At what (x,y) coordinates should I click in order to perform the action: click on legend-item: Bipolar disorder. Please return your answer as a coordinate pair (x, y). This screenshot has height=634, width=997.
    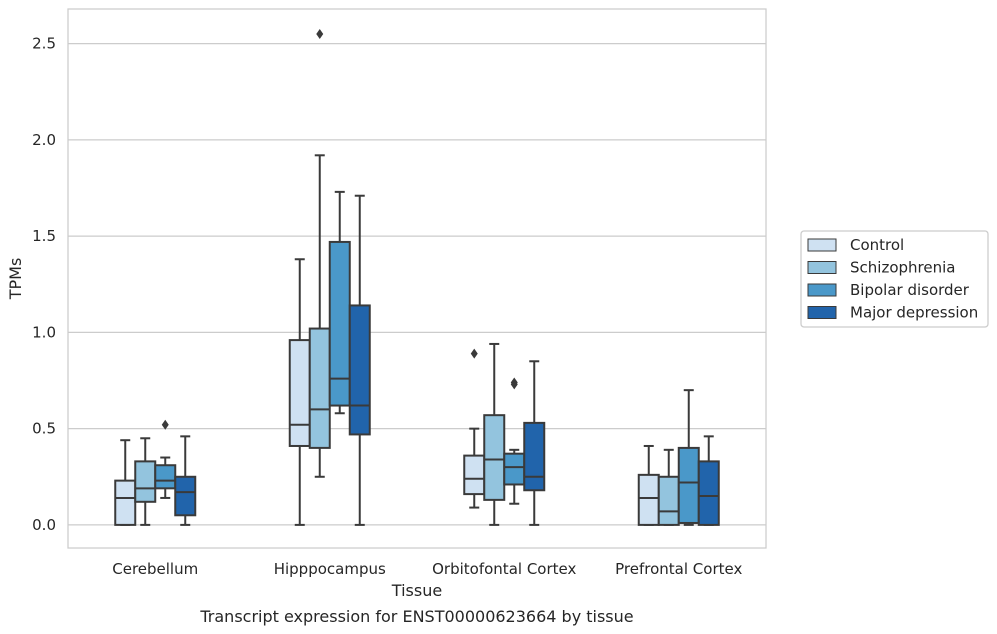
    Looking at the image, I should click on (888, 290).